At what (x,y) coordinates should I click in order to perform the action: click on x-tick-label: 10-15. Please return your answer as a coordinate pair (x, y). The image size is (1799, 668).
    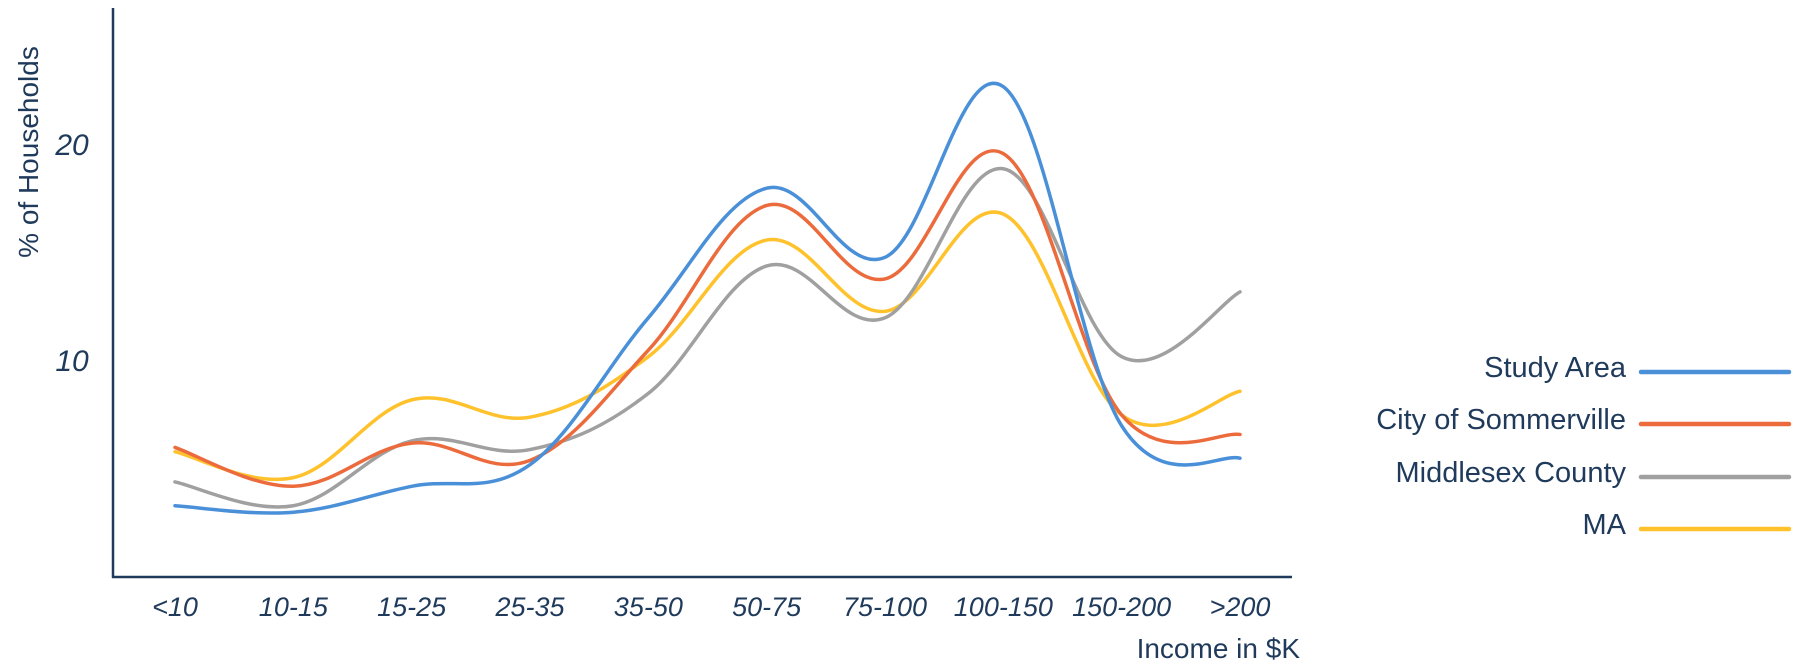
    Looking at the image, I should click on (294, 607).